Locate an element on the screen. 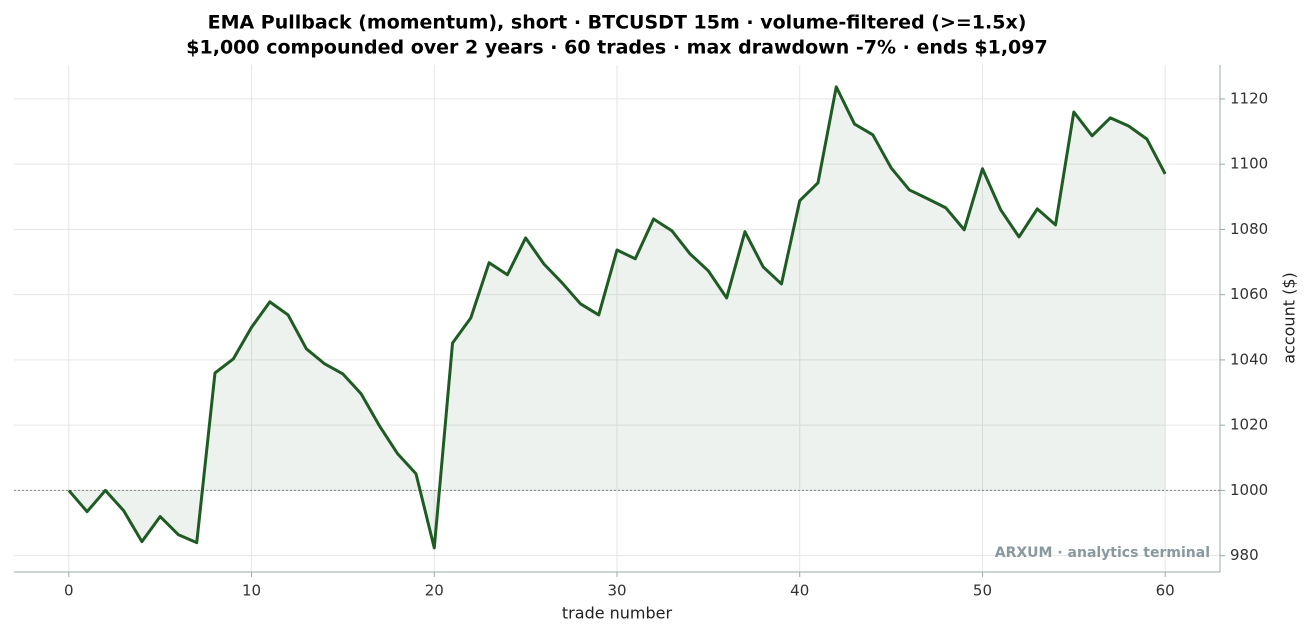 The width and height of the screenshot is (1312, 642). x-tick-label: 50 is located at coordinates (982, 591).